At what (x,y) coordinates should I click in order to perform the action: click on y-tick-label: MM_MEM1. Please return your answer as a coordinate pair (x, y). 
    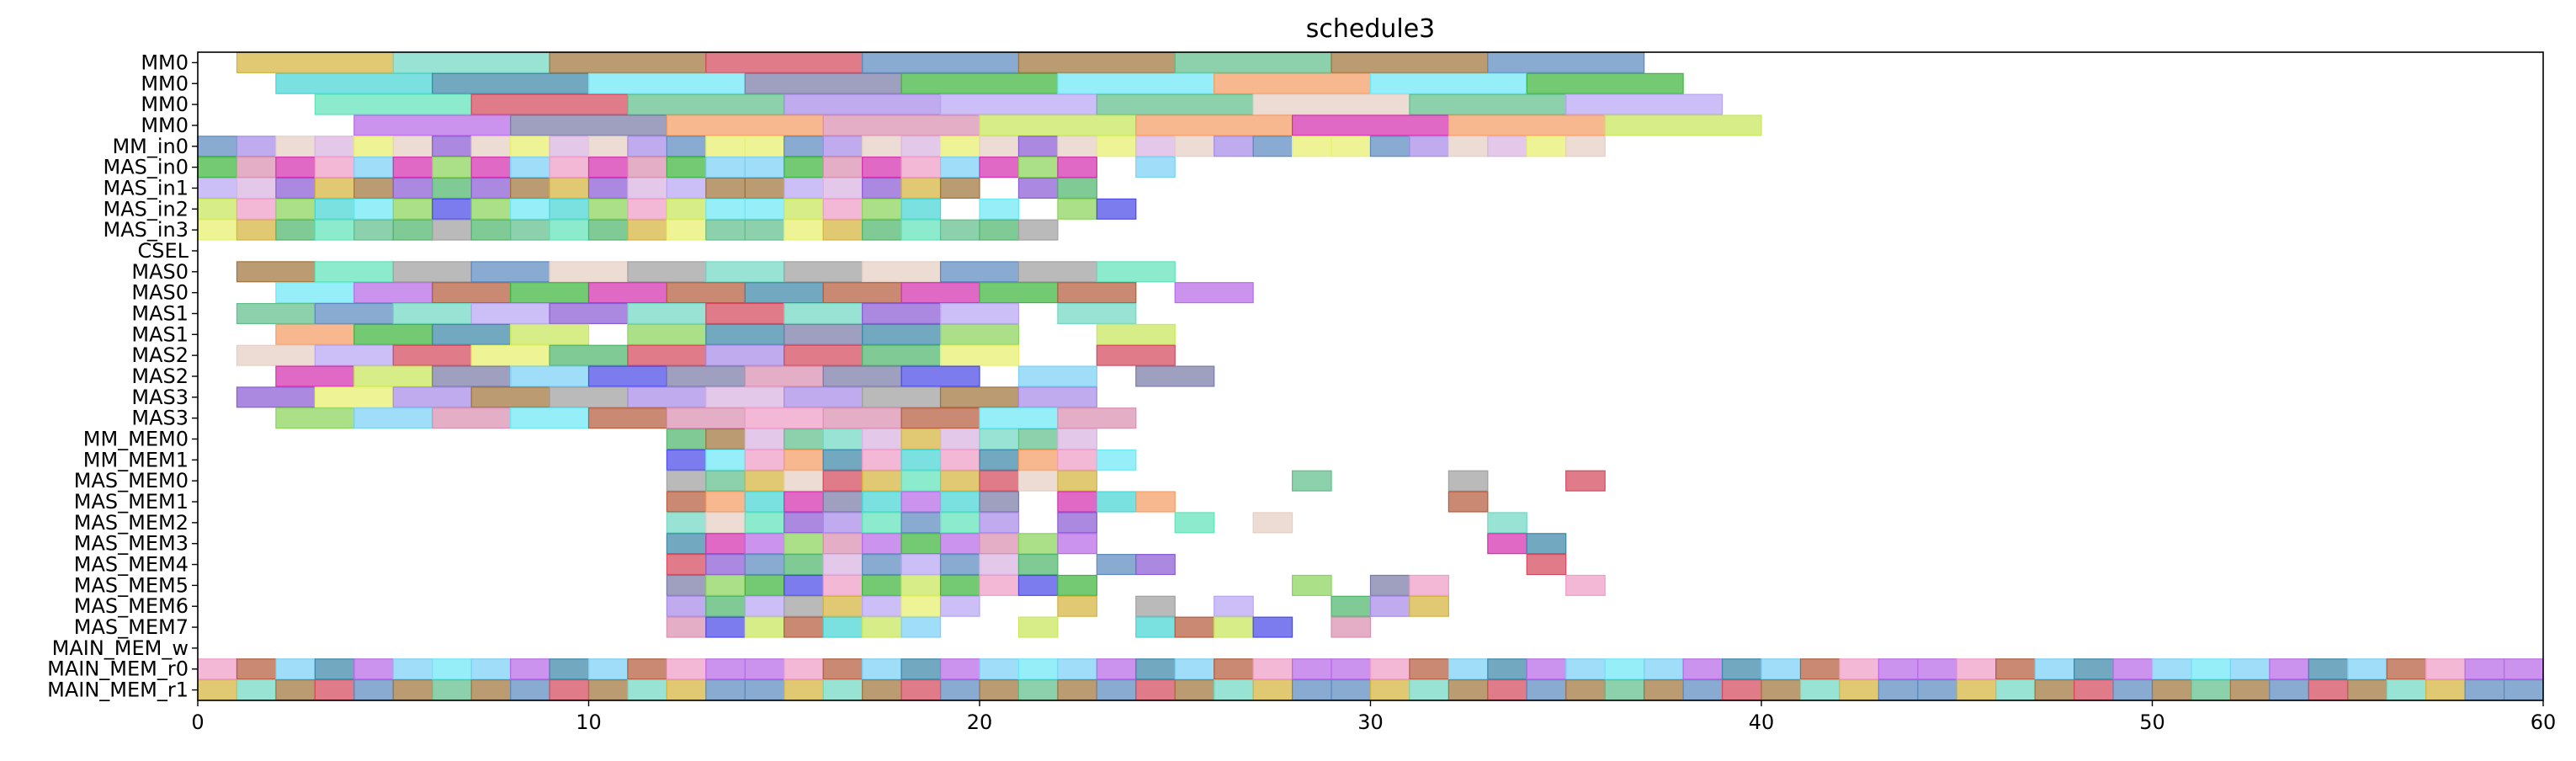
    Looking at the image, I should click on (136, 459).